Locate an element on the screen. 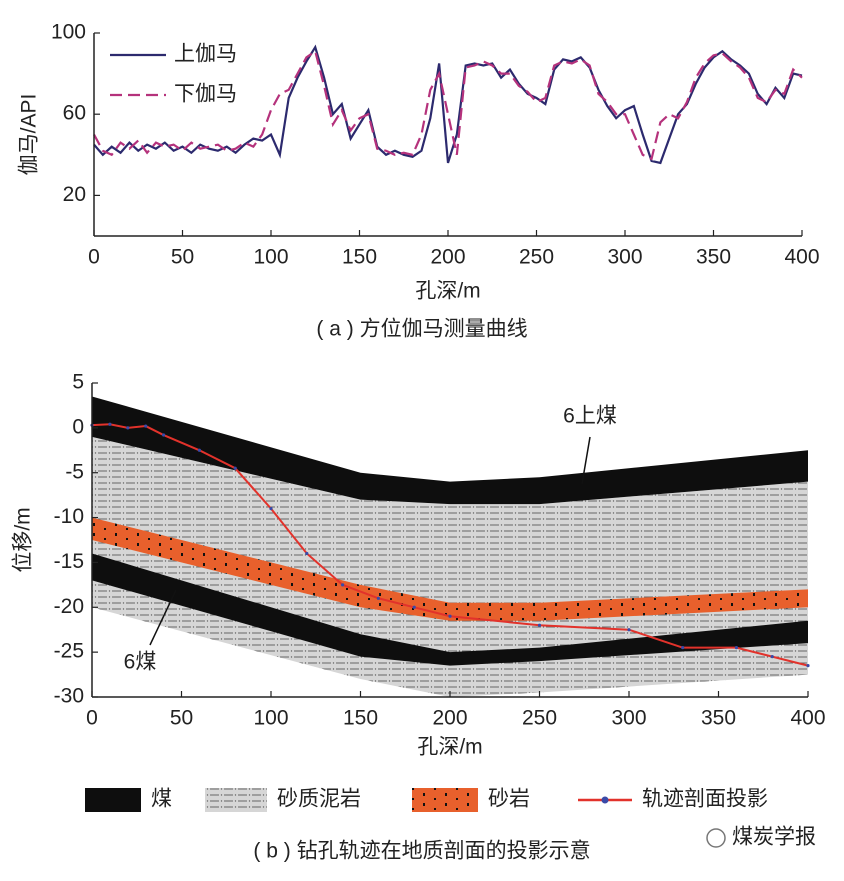 This screenshot has height=881, width=844. y-tick-label: -30 is located at coordinates (69, 696).